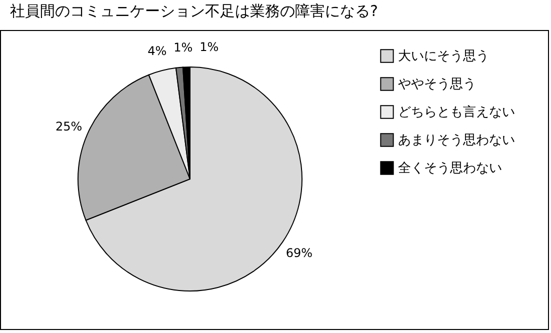 Image resolution: width=551 pixels, height=333 pixels. Describe the element at coordinates (450, 168) in the screenshot. I see `legend-label: 全くそう思わない` at that location.